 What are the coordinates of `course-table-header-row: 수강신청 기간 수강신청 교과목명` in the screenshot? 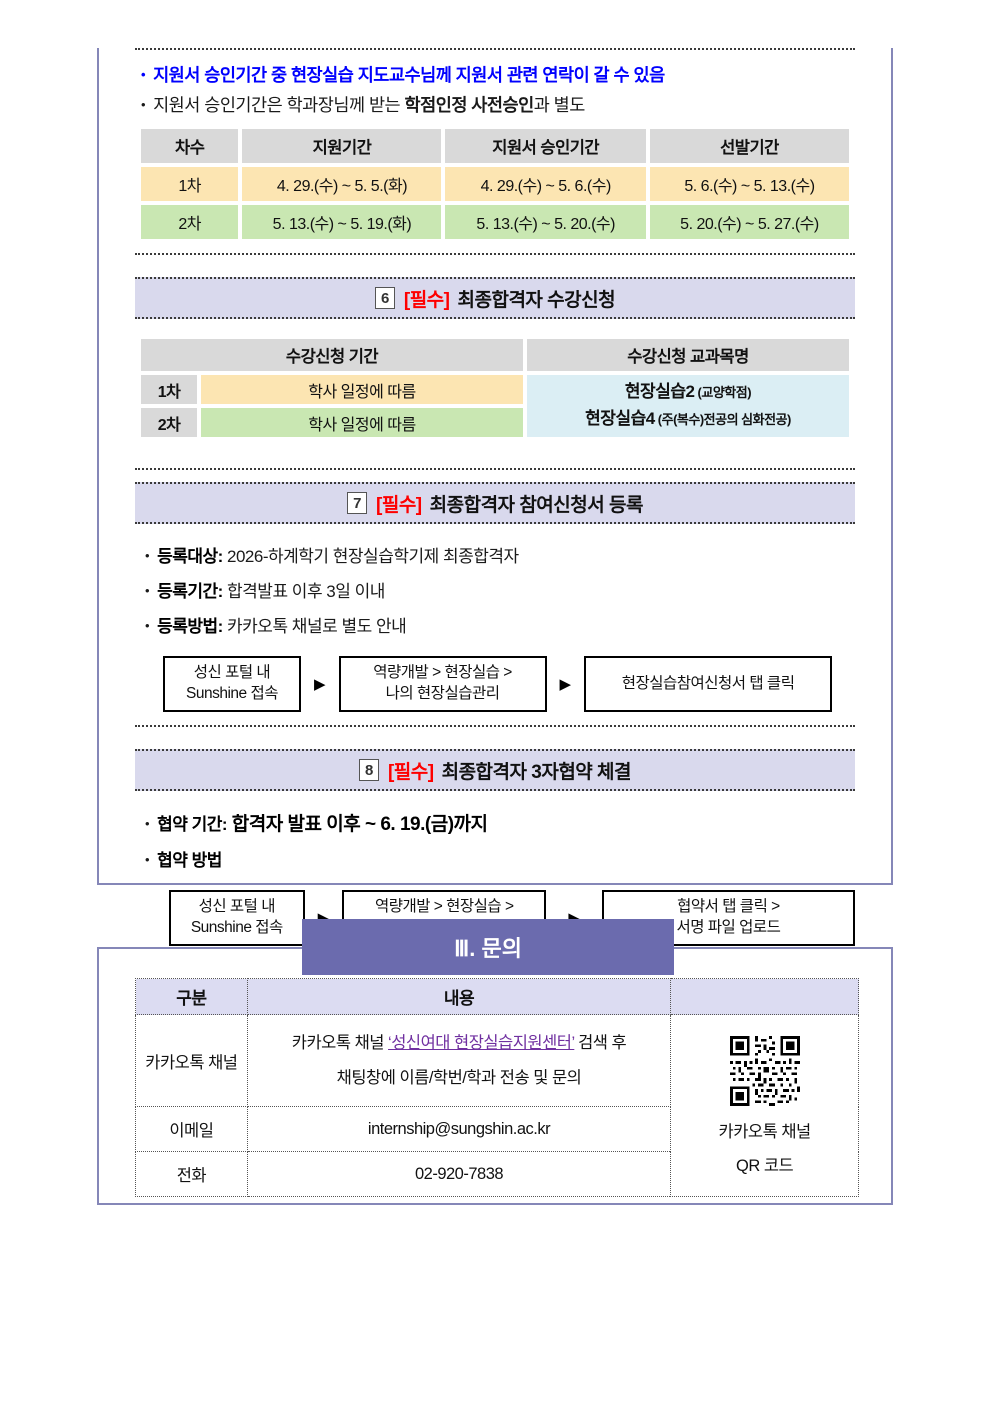 It's located at (495, 355).